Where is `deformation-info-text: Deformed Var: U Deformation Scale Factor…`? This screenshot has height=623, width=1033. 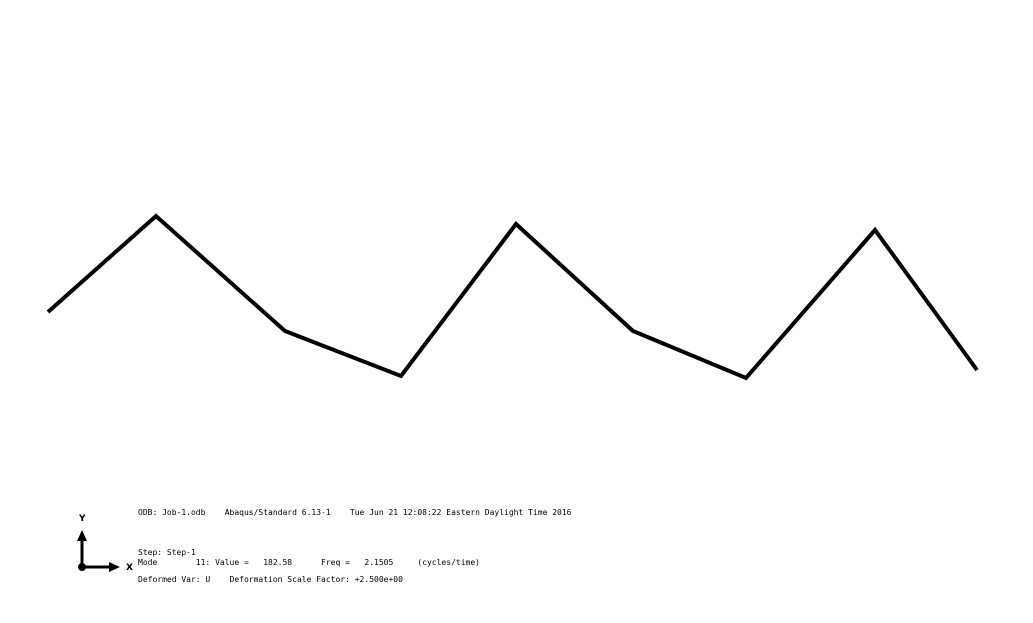
deformation-info-text: Deformed Var: U Deformation Scale Factor… is located at coordinates (270, 579).